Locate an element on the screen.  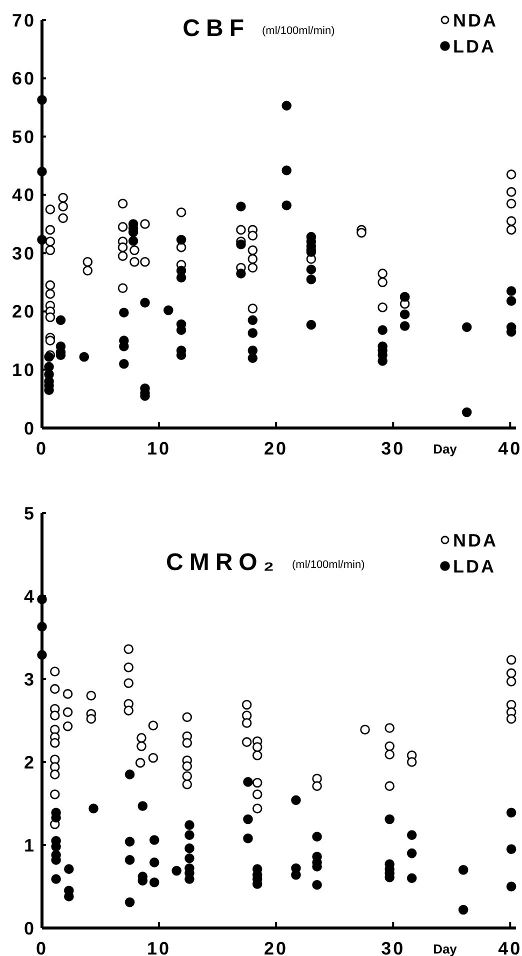
y-tick-label: 5 is located at coordinates (30, 513).